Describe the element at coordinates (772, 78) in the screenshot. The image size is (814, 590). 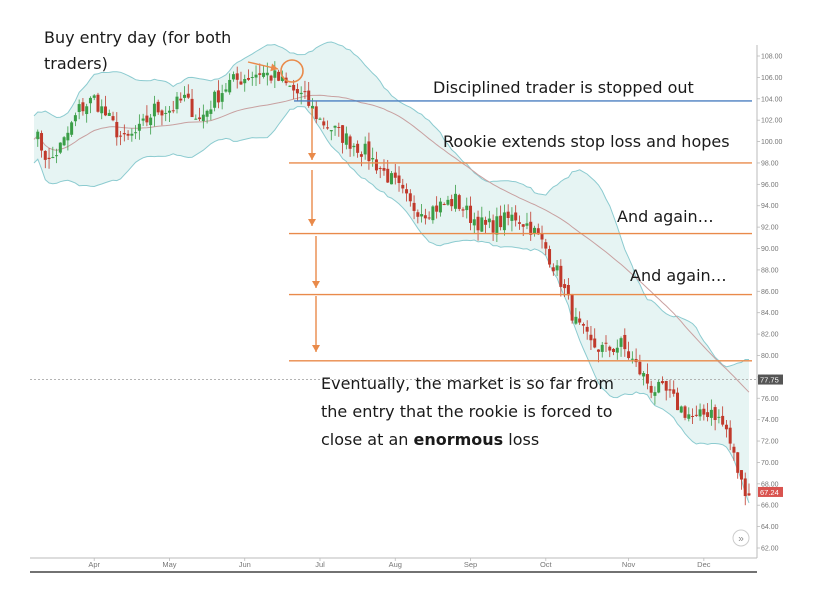
I see `y-tick-label: 106.00` at that location.